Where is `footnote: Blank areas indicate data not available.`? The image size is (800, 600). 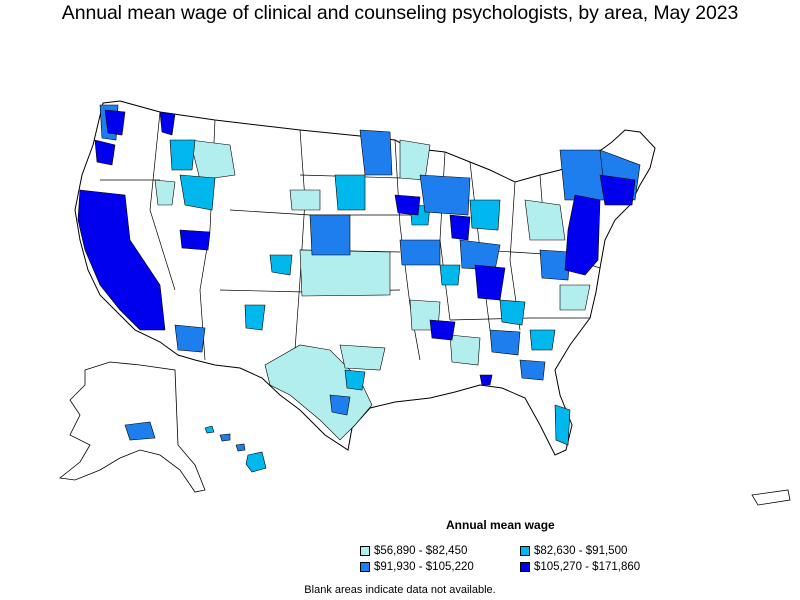
footnote: Blank areas indicate data not available. is located at coordinates (400, 590).